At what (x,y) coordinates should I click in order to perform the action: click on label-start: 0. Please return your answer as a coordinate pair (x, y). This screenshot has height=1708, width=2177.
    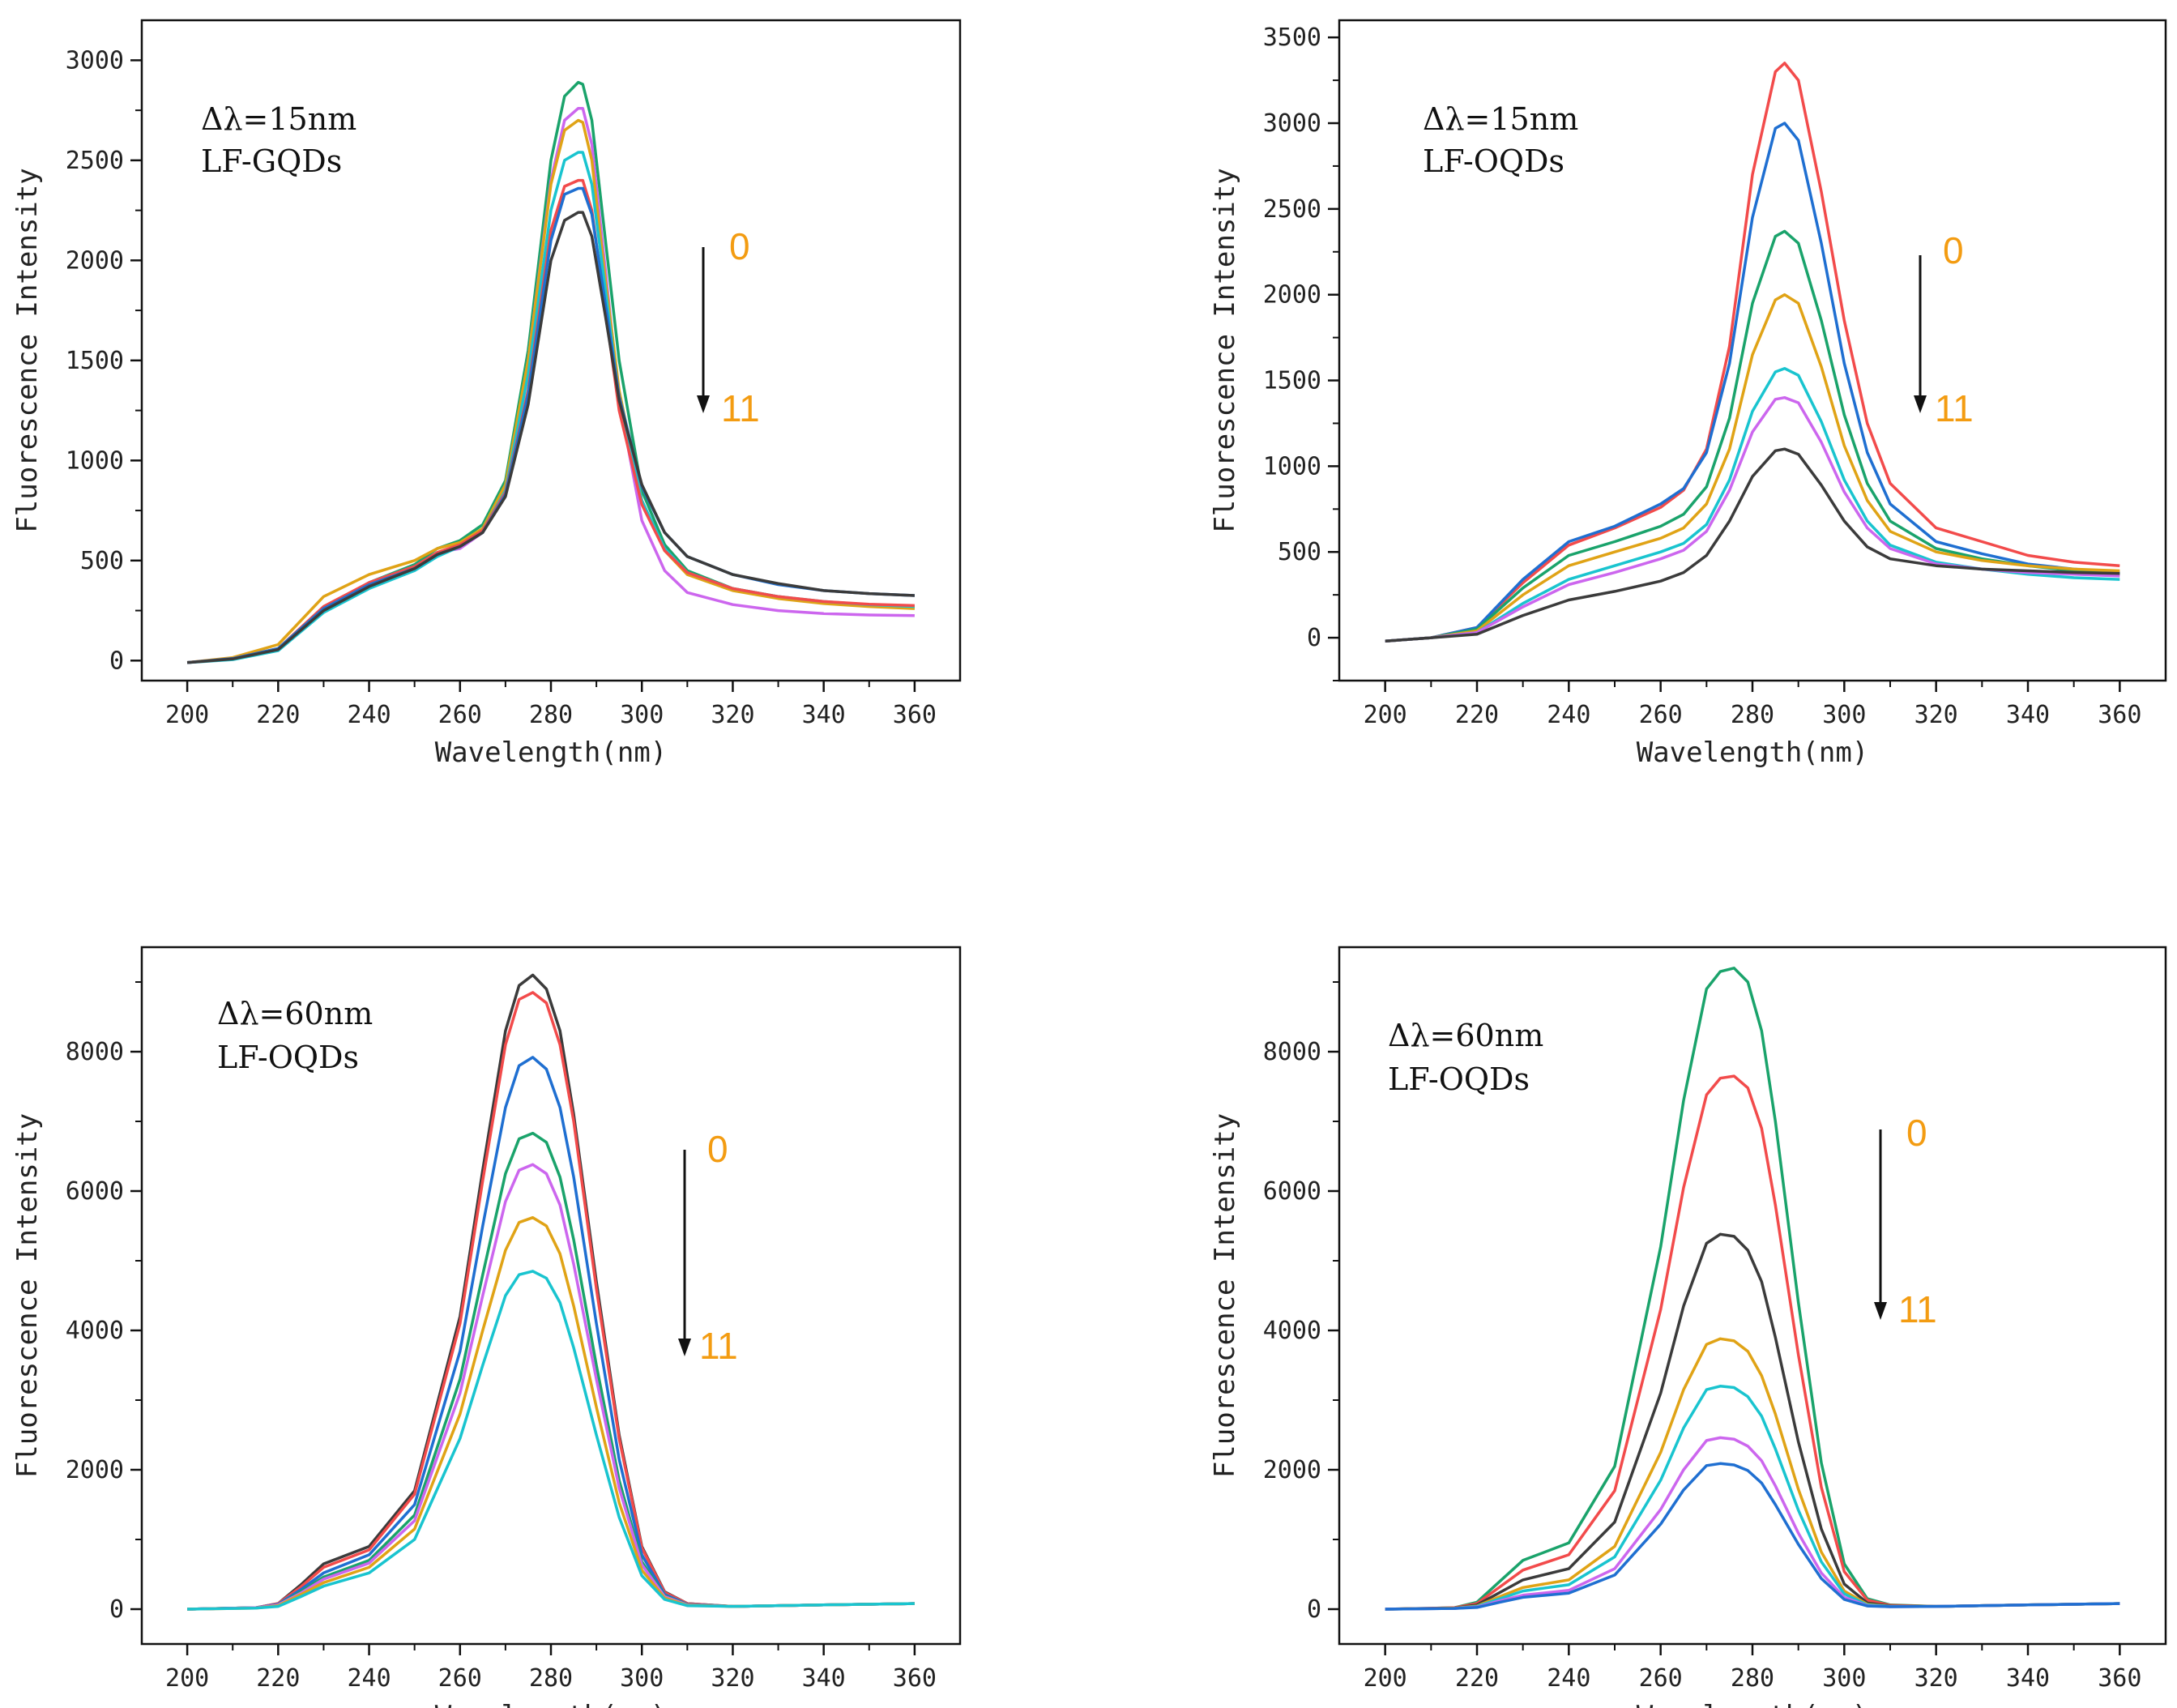
    Looking at the image, I should click on (1953, 250).